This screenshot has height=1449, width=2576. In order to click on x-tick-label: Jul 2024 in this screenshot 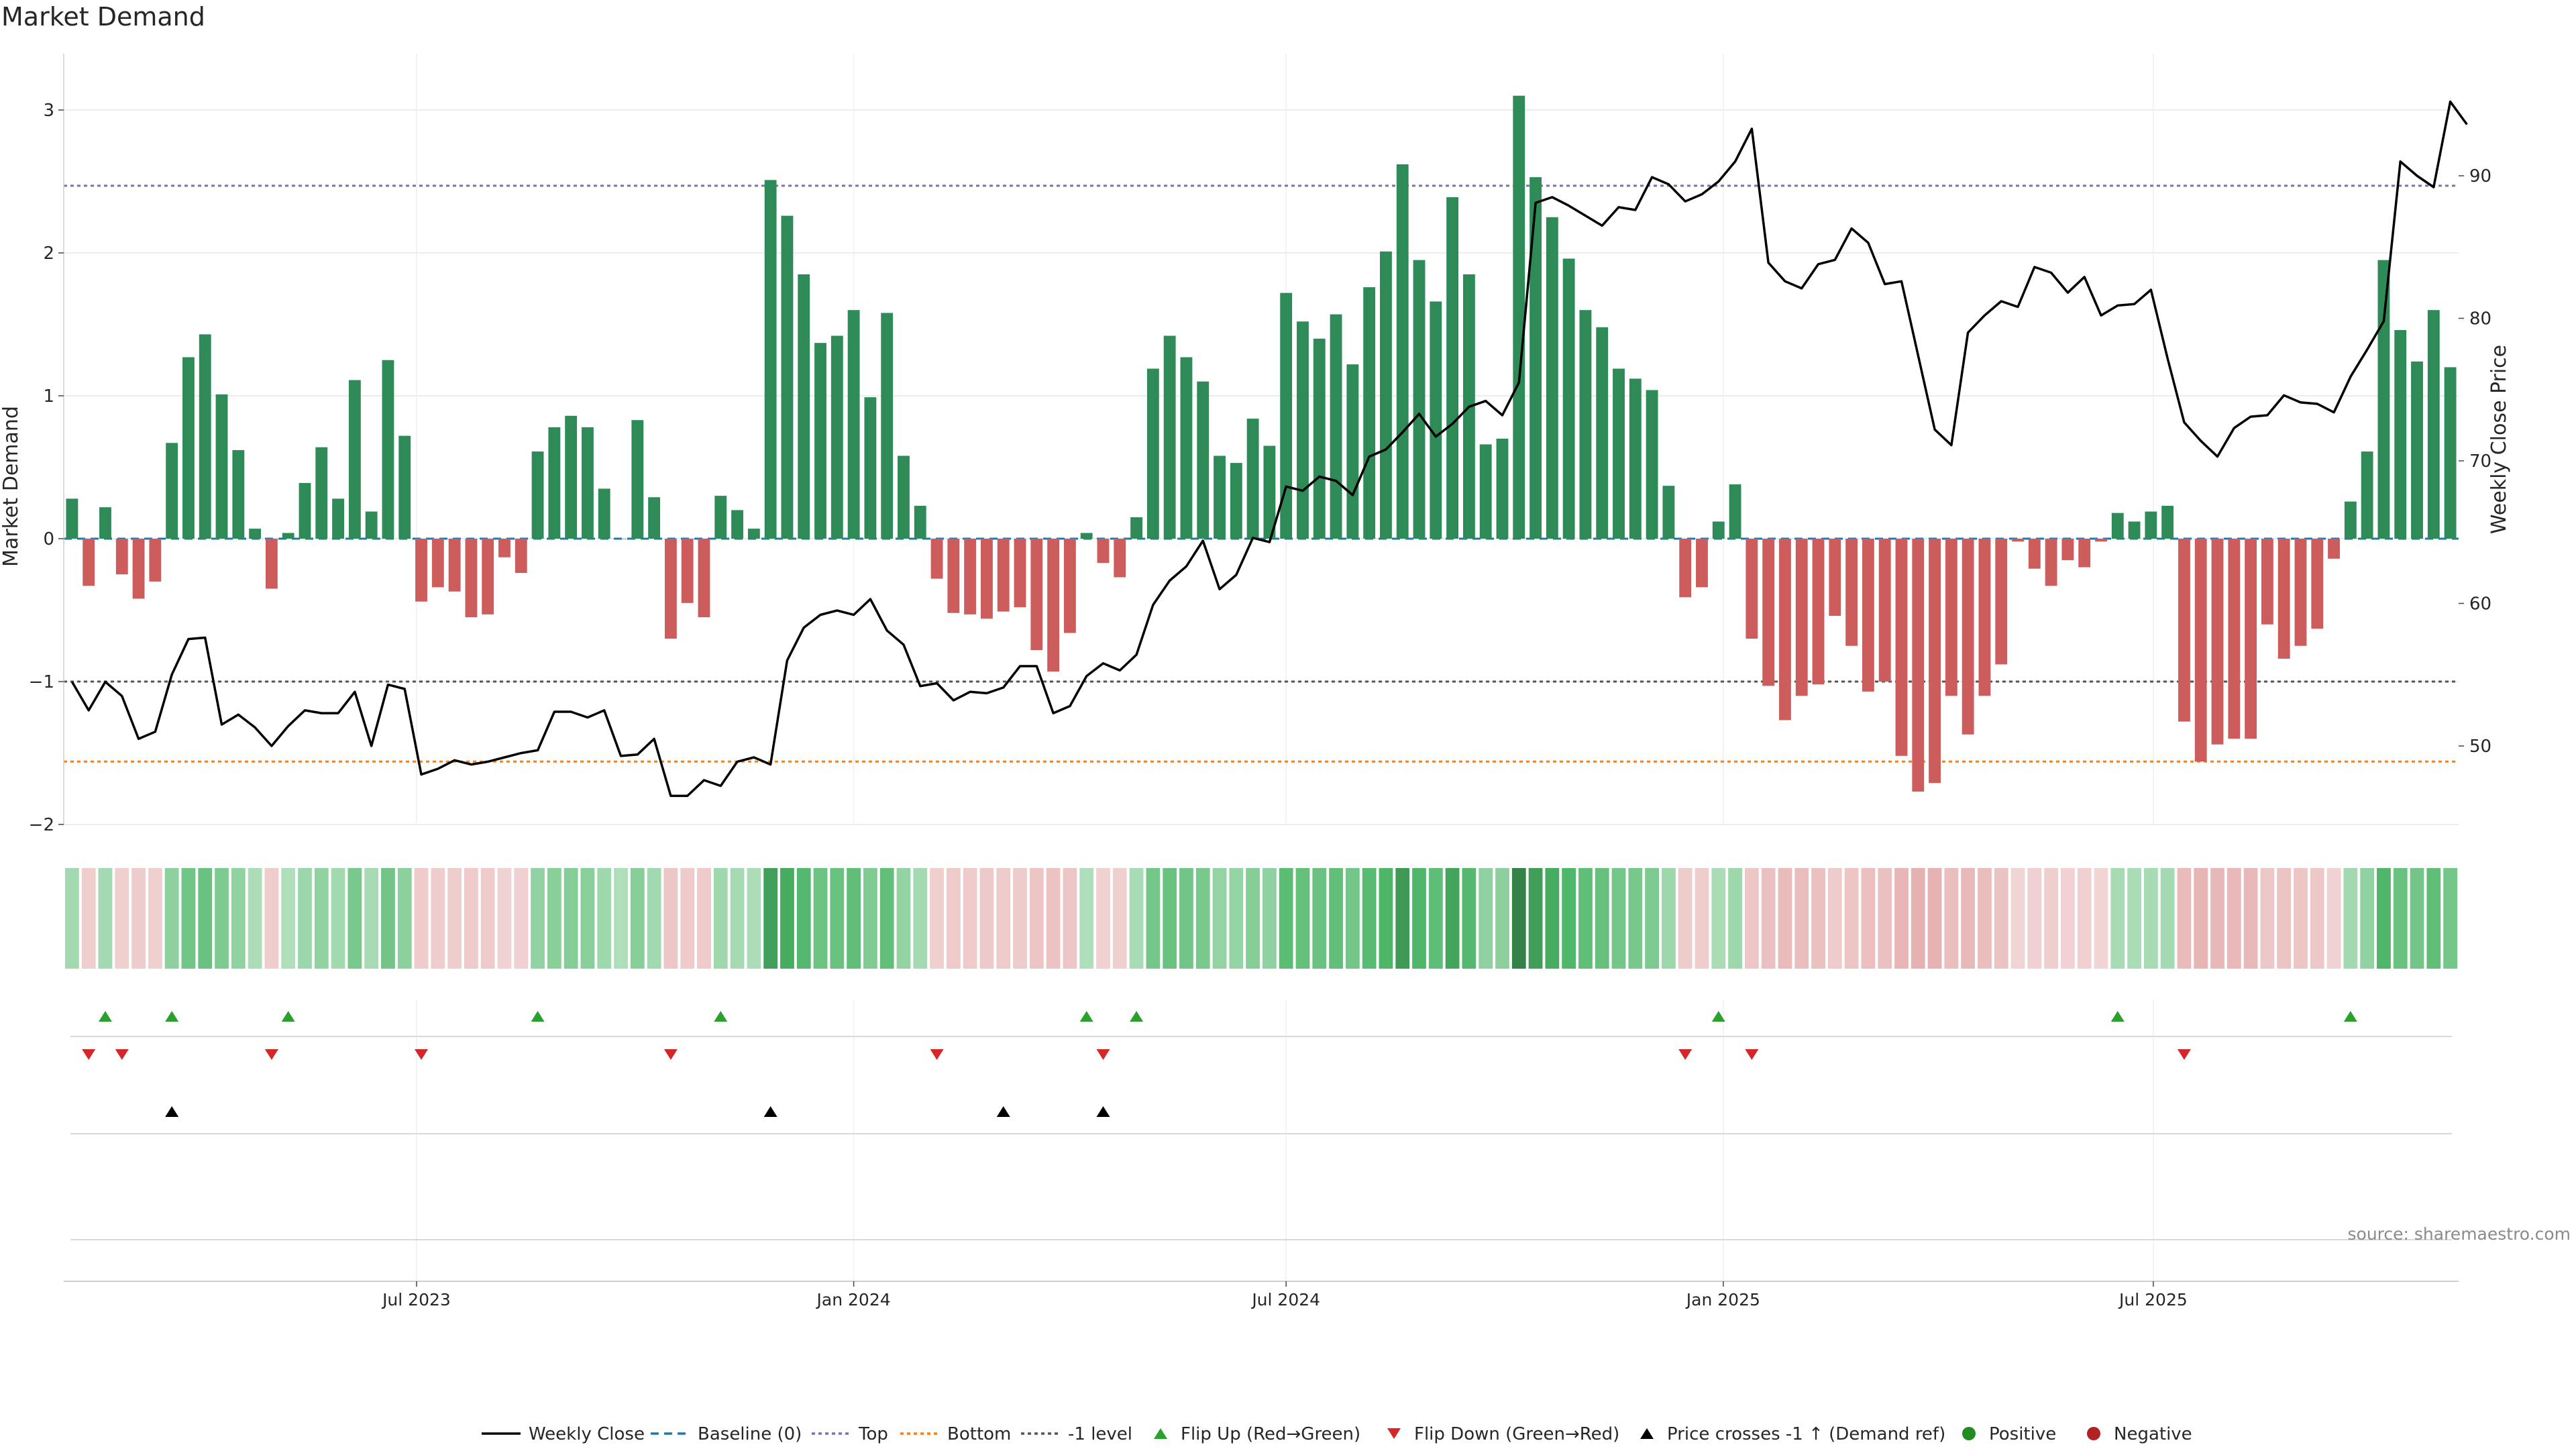, I will do `click(1285, 1299)`.